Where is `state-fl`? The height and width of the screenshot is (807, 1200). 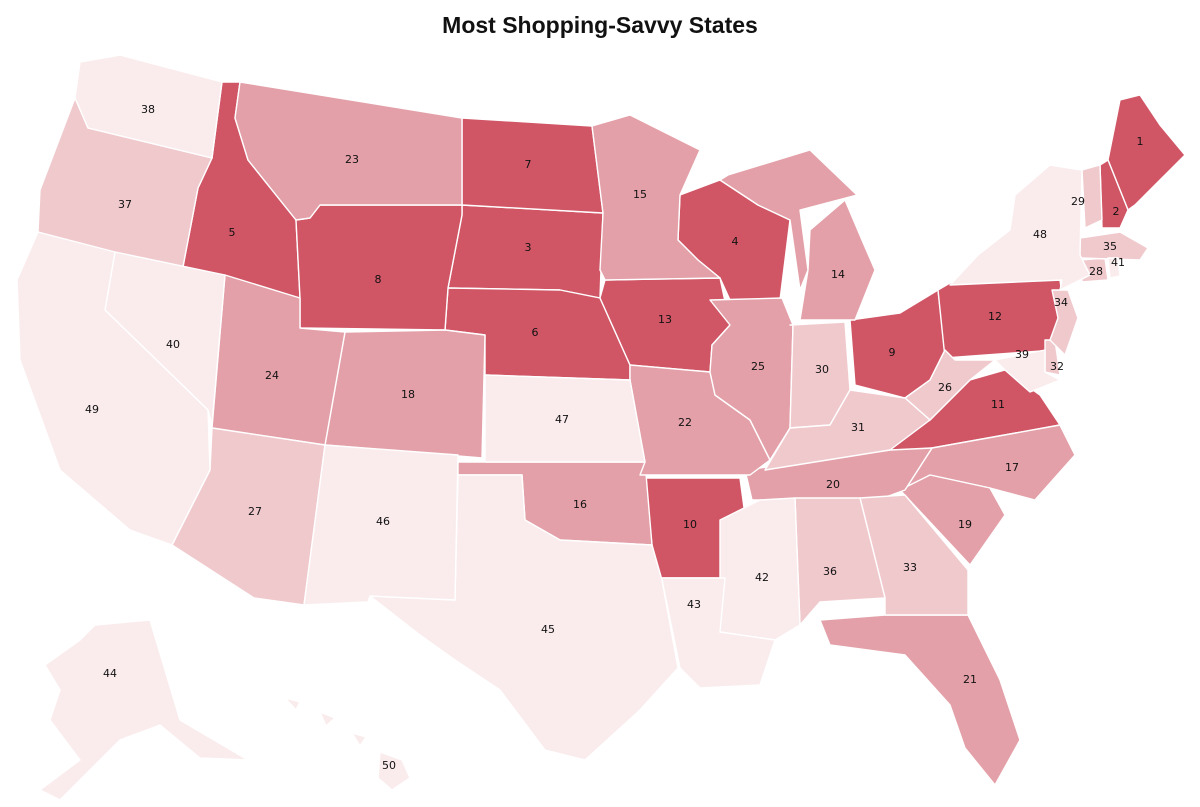
state-fl is located at coordinates (920, 700).